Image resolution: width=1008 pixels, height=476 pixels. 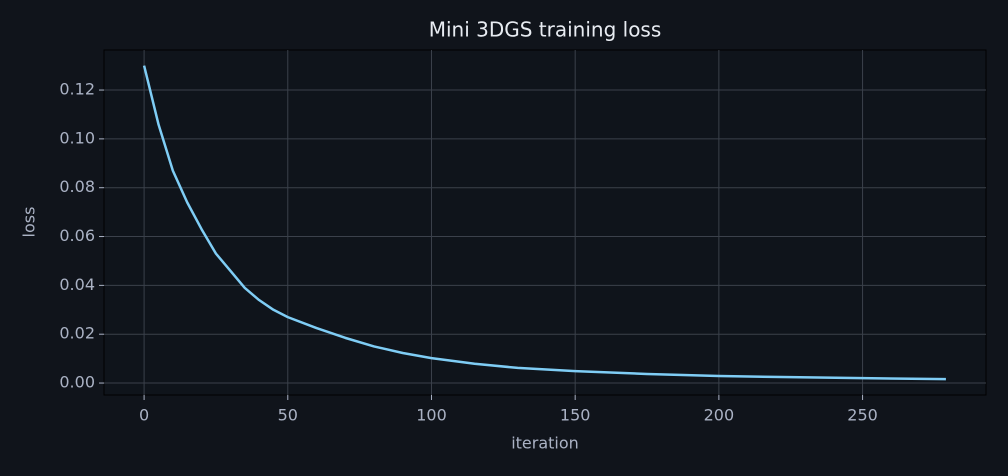 I want to click on y-tick-label: 0.00, so click(x=77, y=382).